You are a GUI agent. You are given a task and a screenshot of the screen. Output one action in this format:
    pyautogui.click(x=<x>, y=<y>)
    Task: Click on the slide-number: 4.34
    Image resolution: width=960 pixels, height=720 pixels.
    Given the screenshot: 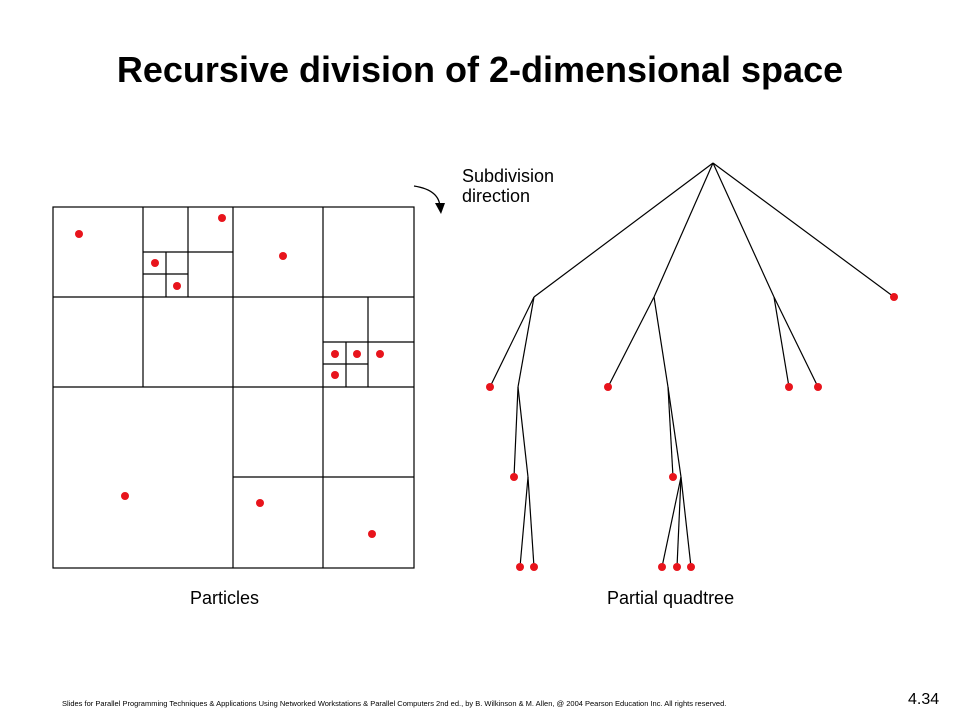 What is the action you would take?
    pyautogui.click(x=924, y=699)
    